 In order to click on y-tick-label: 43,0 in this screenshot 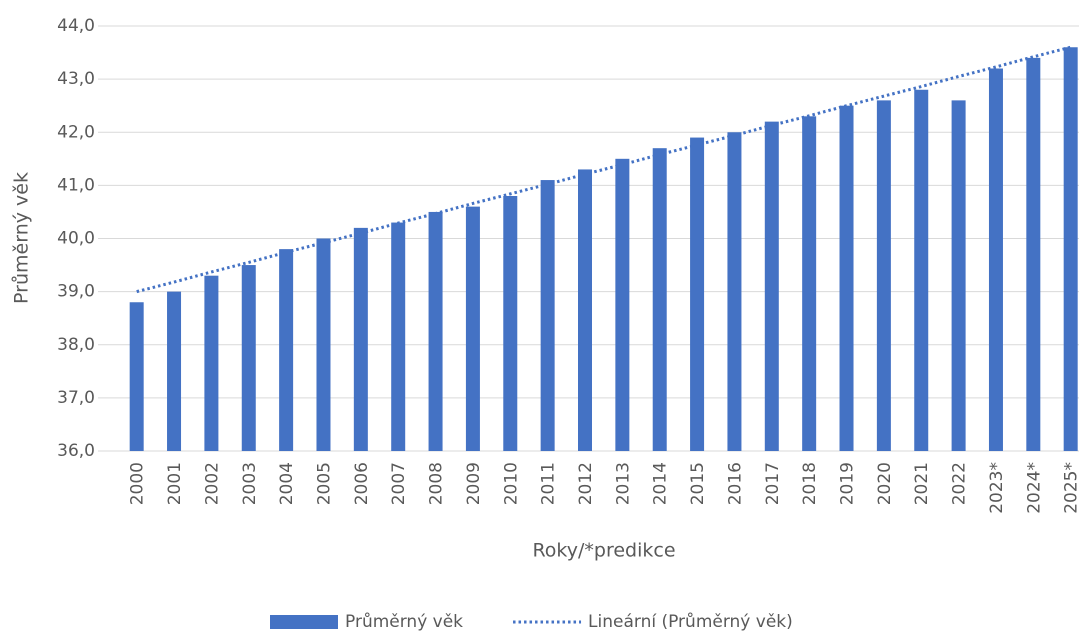, I will do `click(76, 79)`.